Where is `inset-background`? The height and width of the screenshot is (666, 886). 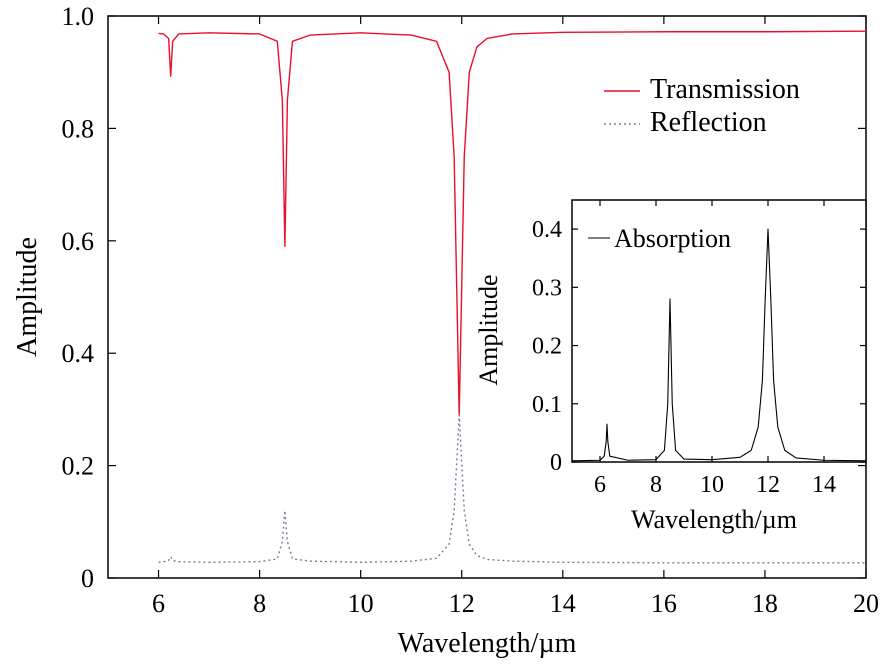
inset-background is located at coordinates (719, 331).